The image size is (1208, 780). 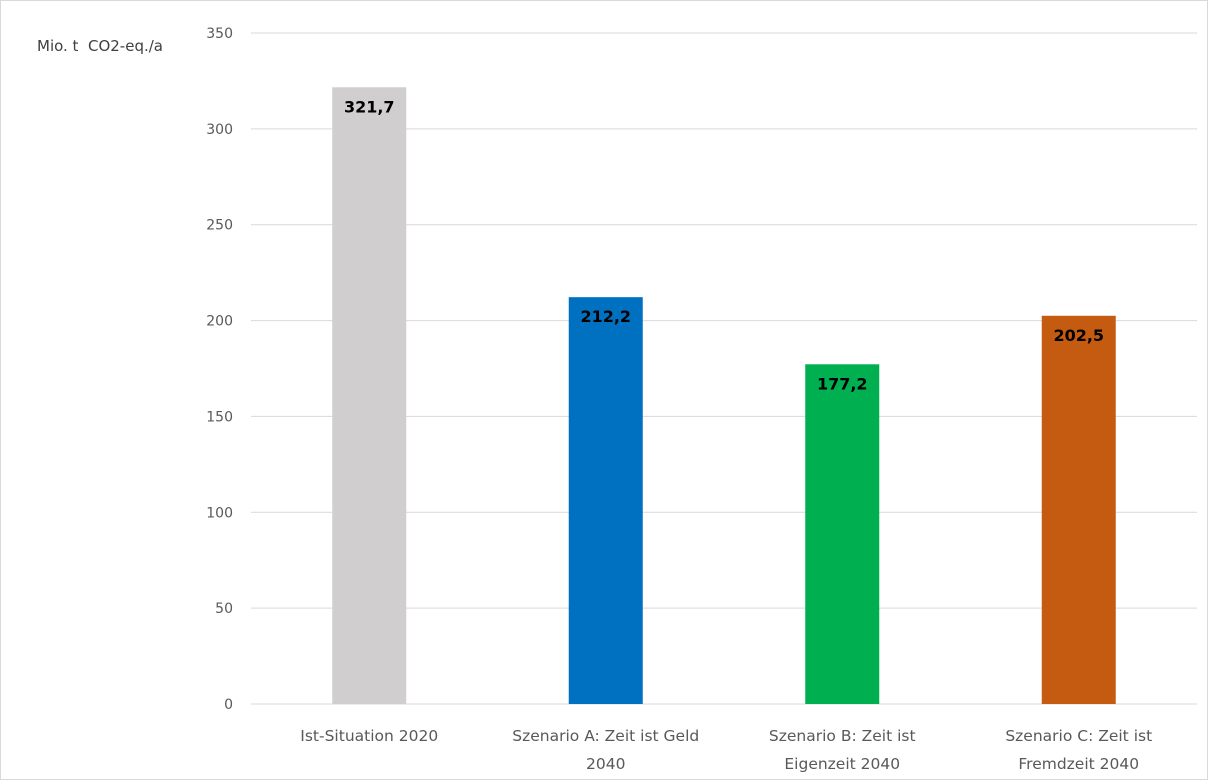 What do you see at coordinates (605, 764) in the screenshot?
I see `category-label: 2040` at bounding box center [605, 764].